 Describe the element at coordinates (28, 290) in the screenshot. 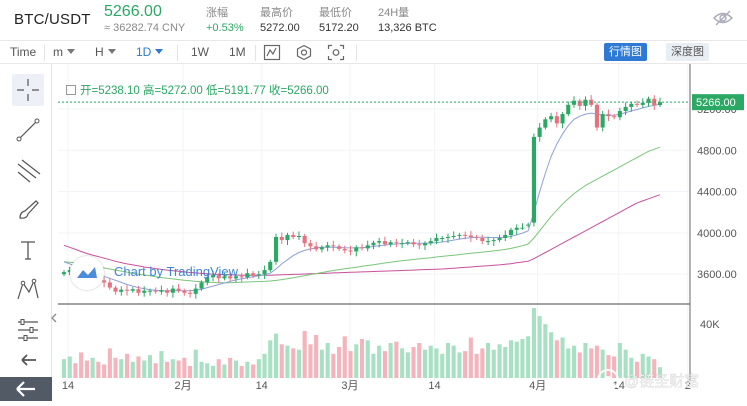

I see `pattern-tool-icon` at that location.